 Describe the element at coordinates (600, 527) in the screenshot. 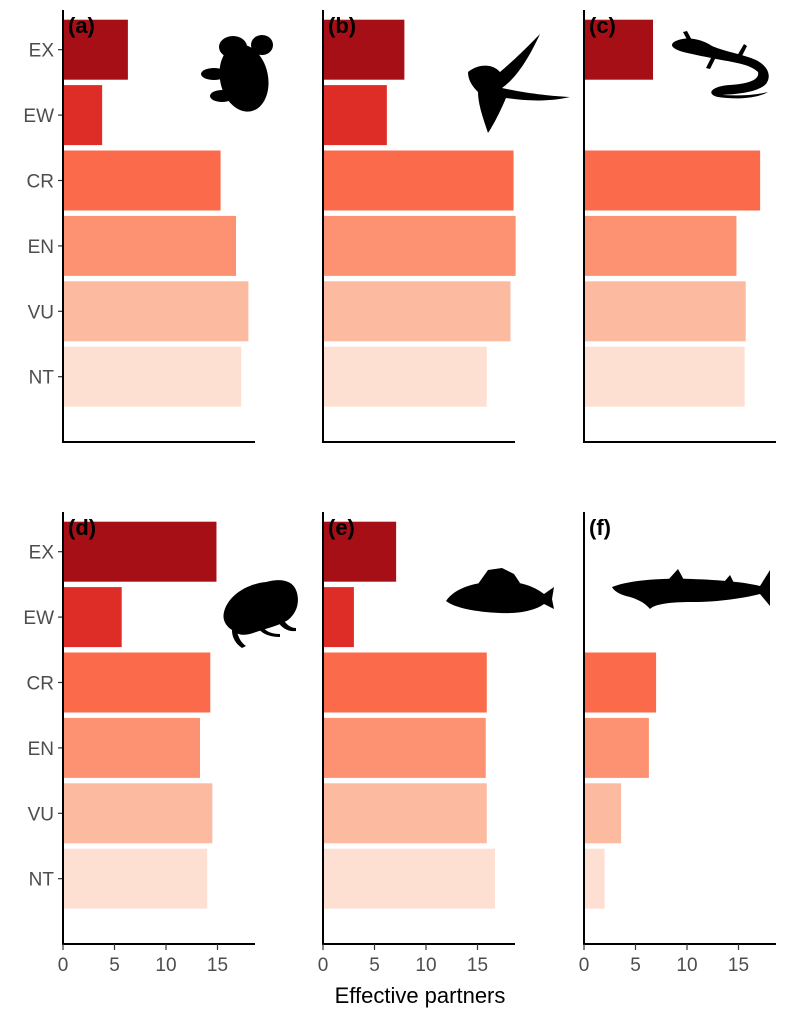

I see `panel-label: (f)` at that location.